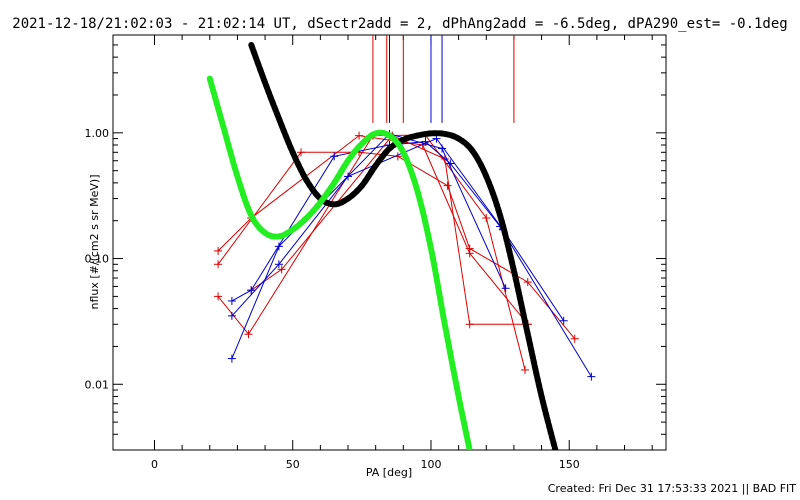 The height and width of the screenshot is (500, 800). What do you see at coordinates (154, 464) in the screenshot?
I see `x-tick-label: 0` at bounding box center [154, 464].